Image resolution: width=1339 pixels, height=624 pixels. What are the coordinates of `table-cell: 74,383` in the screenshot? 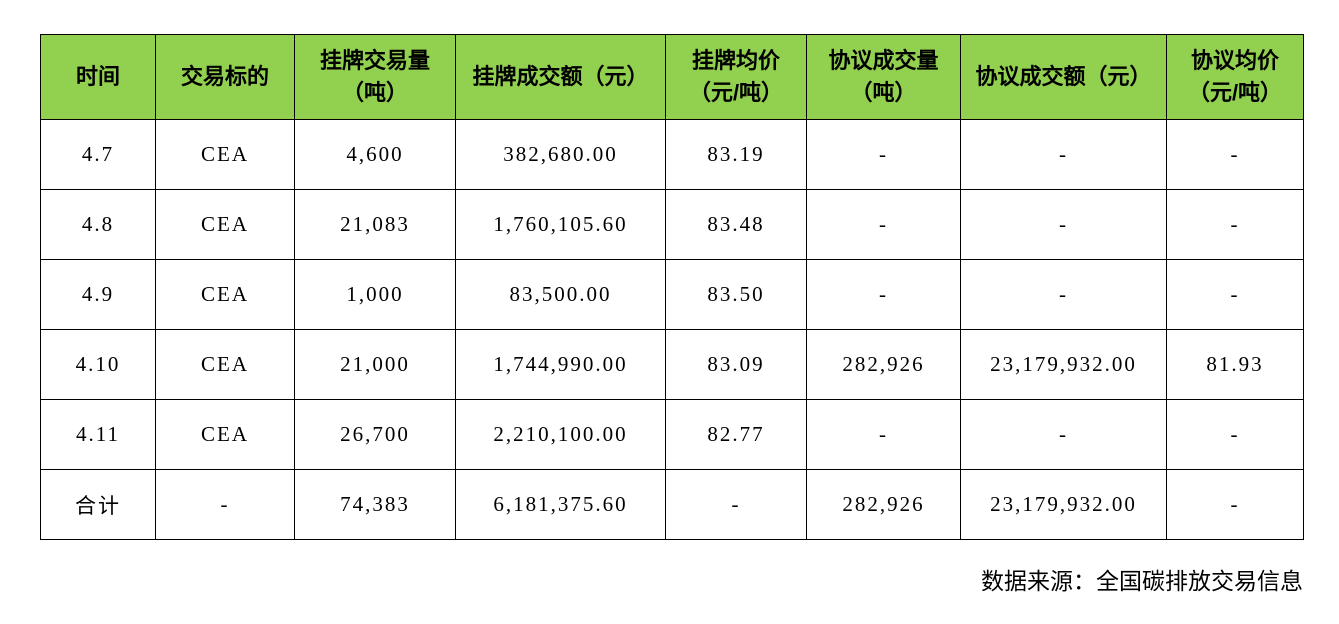 It's located at (375, 504).